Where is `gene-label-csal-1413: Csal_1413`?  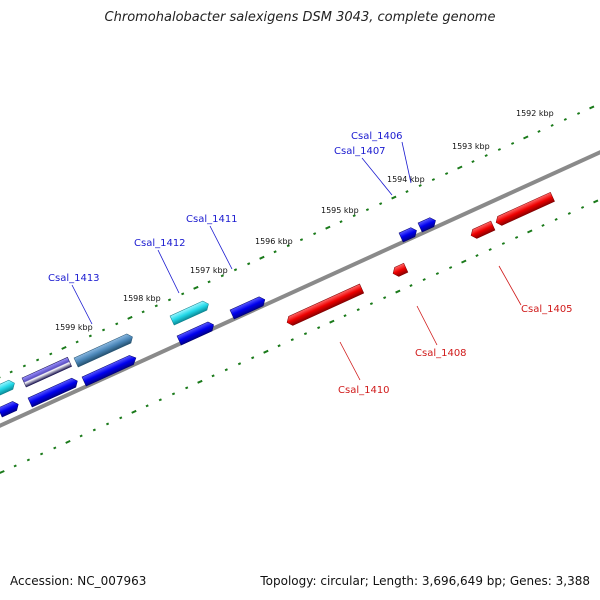 gene-label-csal-1413: Csal_1413 is located at coordinates (74, 278).